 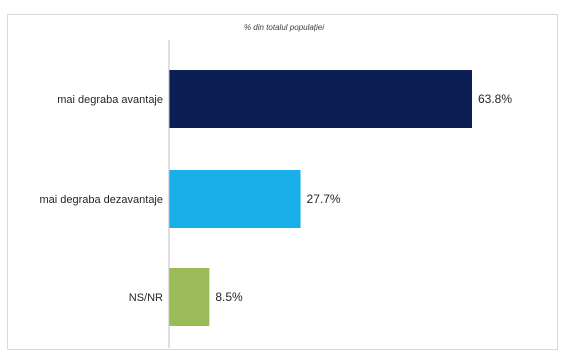 I want to click on category-label-2: NS/NR, so click(x=146, y=298).